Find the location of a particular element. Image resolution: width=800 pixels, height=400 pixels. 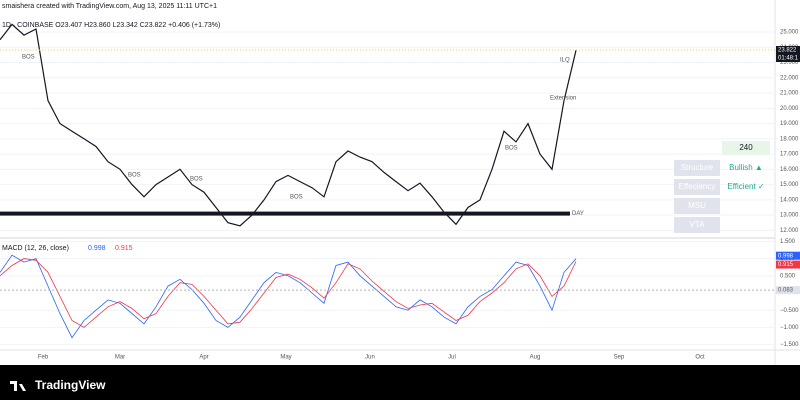

annotation: ILQ is located at coordinates (565, 61).